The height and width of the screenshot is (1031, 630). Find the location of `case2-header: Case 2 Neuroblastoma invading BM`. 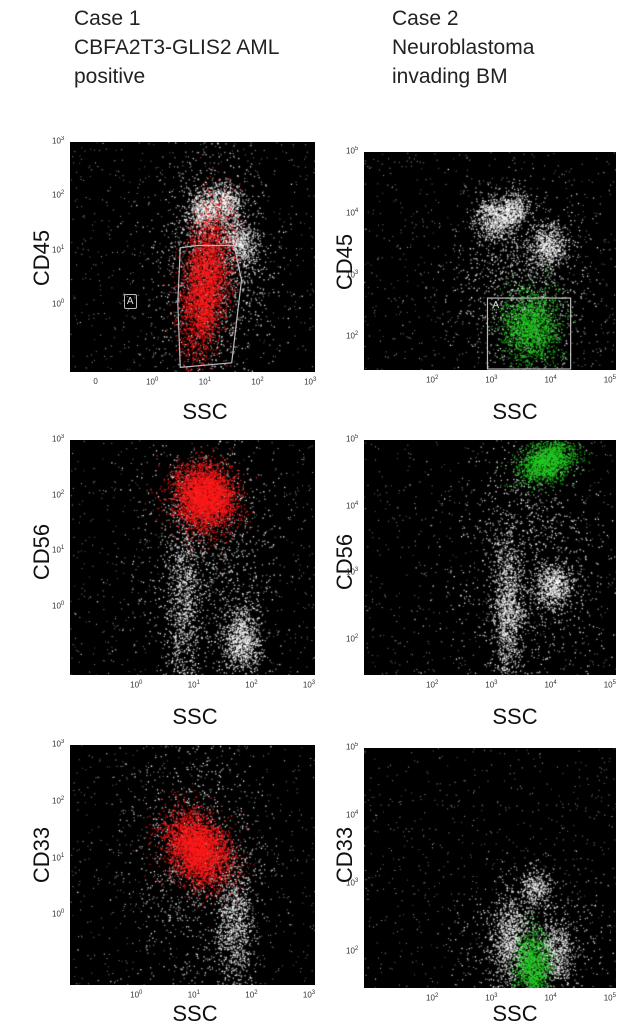

case2-header: Case 2 Neuroblastoma invading BM is located at coordinates (463, 47).